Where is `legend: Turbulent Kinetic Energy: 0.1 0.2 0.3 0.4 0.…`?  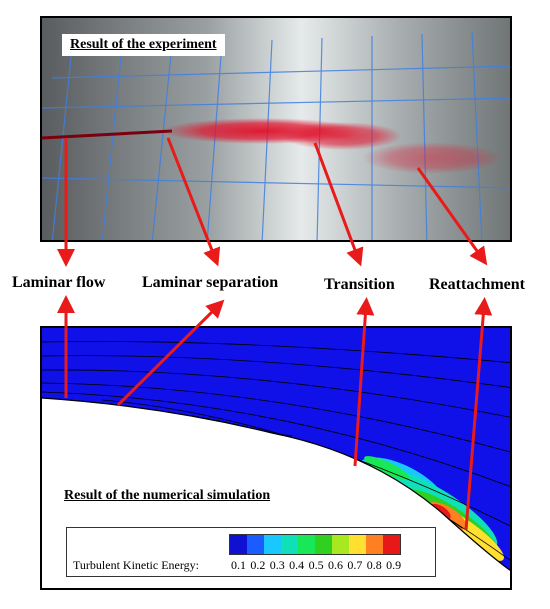
legend: Turbulent Kinetic Energy: 0.1 0.2 0.3 0.4 0.… is located at coordinates (251, 552).